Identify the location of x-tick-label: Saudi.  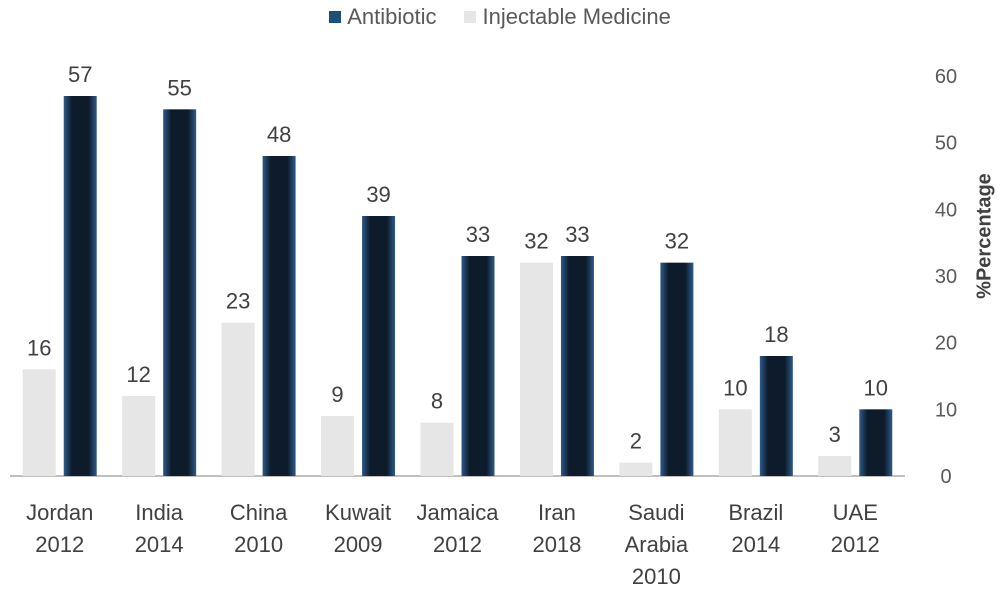
(656, 512).